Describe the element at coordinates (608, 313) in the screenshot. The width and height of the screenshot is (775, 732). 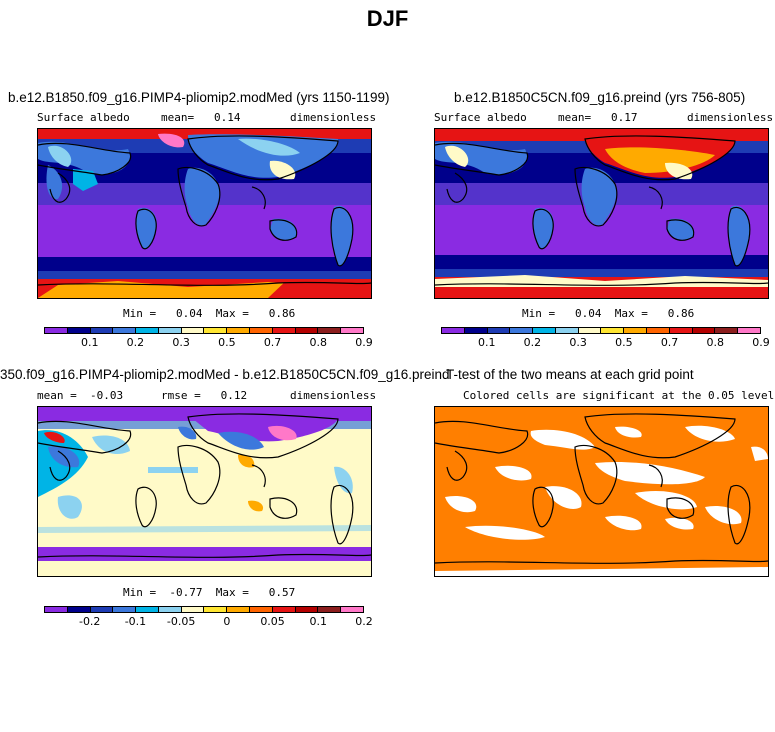
I see `panel2-stats: Min = 0.04 Max = 0.86` at that location.